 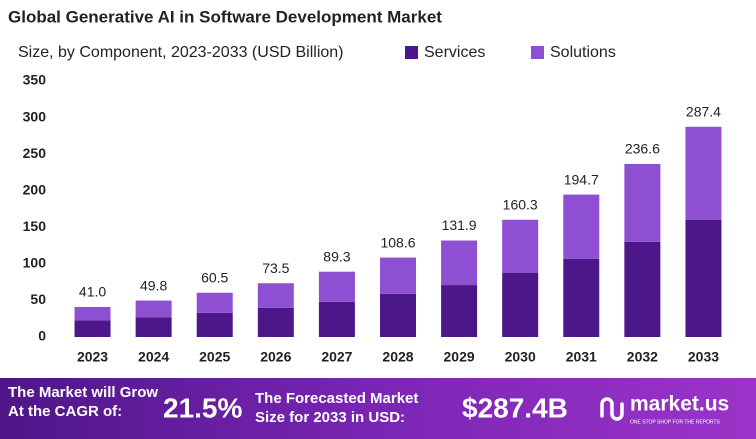 What do you see at coordinates (92, 357) in the screenshot?
I see `x-tick-label: 2023` at bounding box center [92, 357].